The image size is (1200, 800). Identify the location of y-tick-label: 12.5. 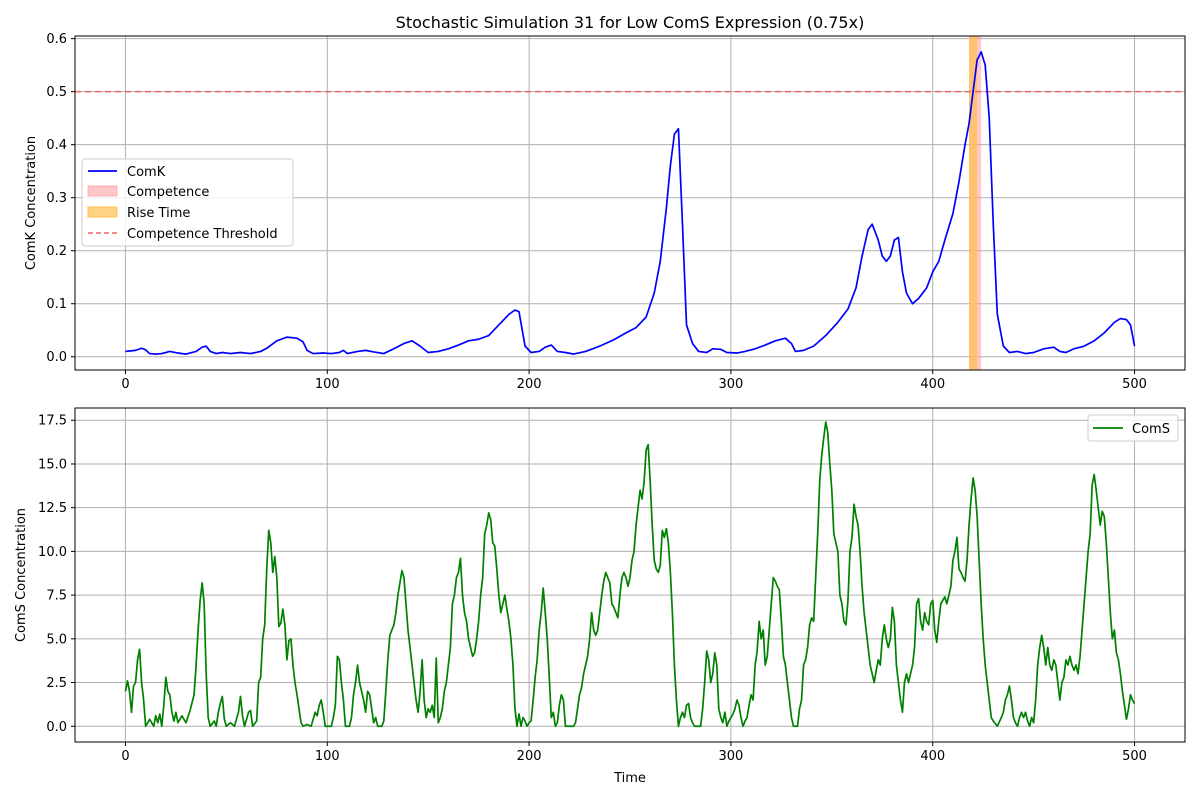
(52, 508).